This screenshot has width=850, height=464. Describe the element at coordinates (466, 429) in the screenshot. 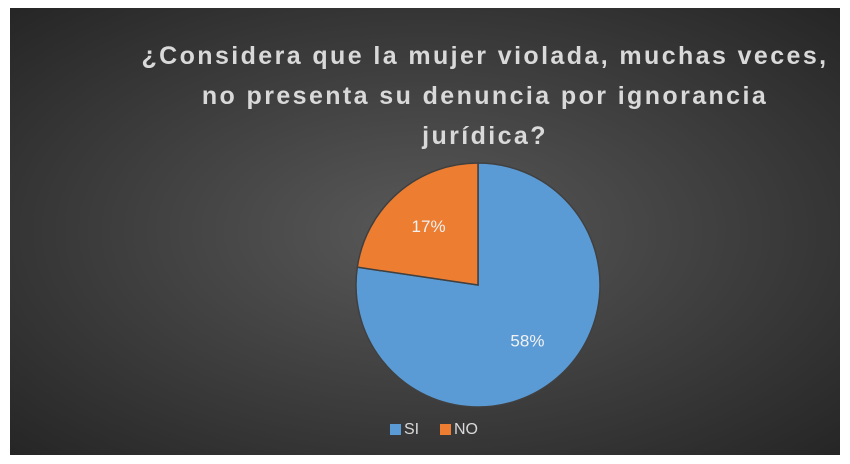

I see `legend-label: NO` at that location.